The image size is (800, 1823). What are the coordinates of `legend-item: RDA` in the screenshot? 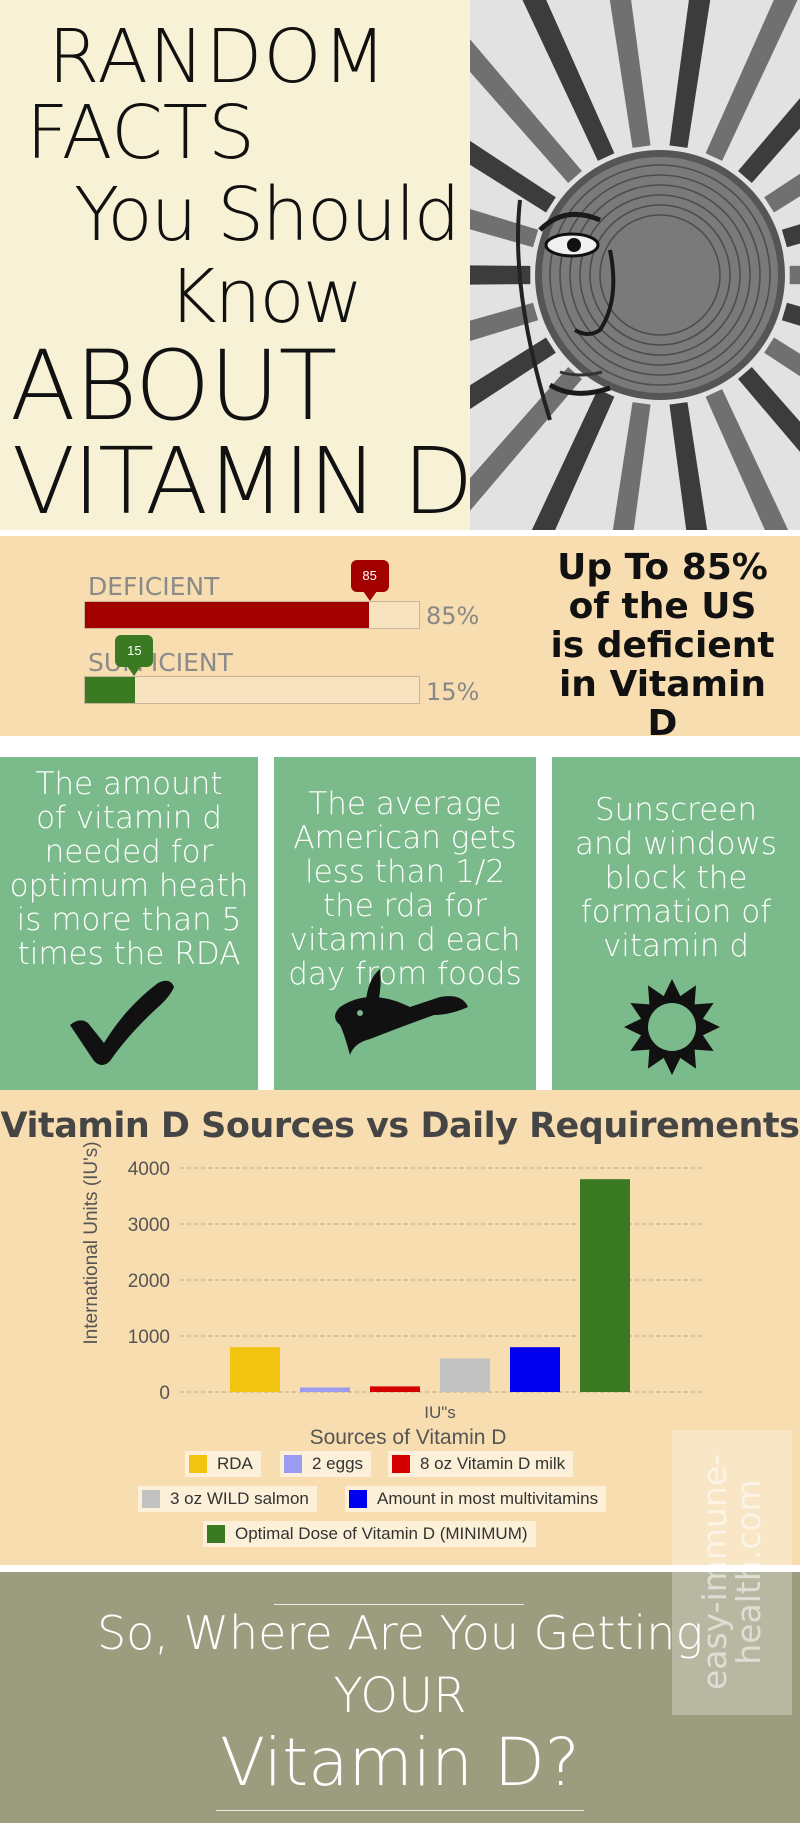 It's located at (223, 1464).